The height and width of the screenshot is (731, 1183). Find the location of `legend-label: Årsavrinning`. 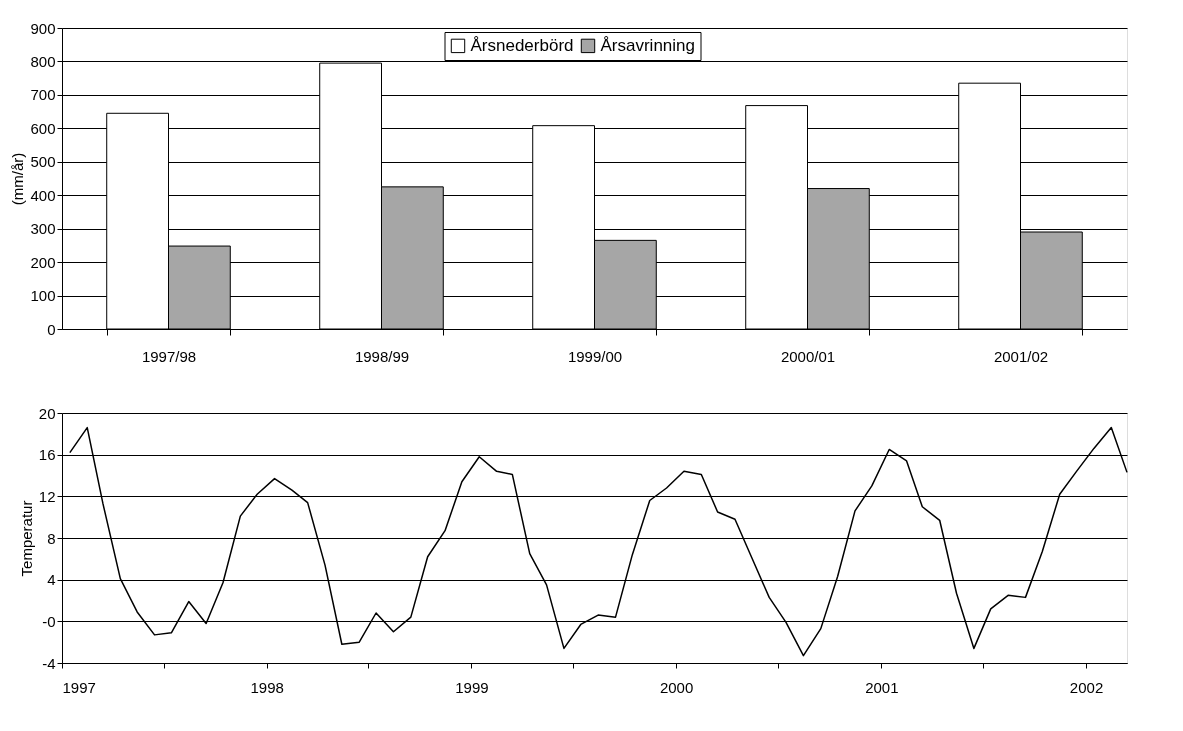

legend-label: Årsavrinning is located at coordinates (647, 45).